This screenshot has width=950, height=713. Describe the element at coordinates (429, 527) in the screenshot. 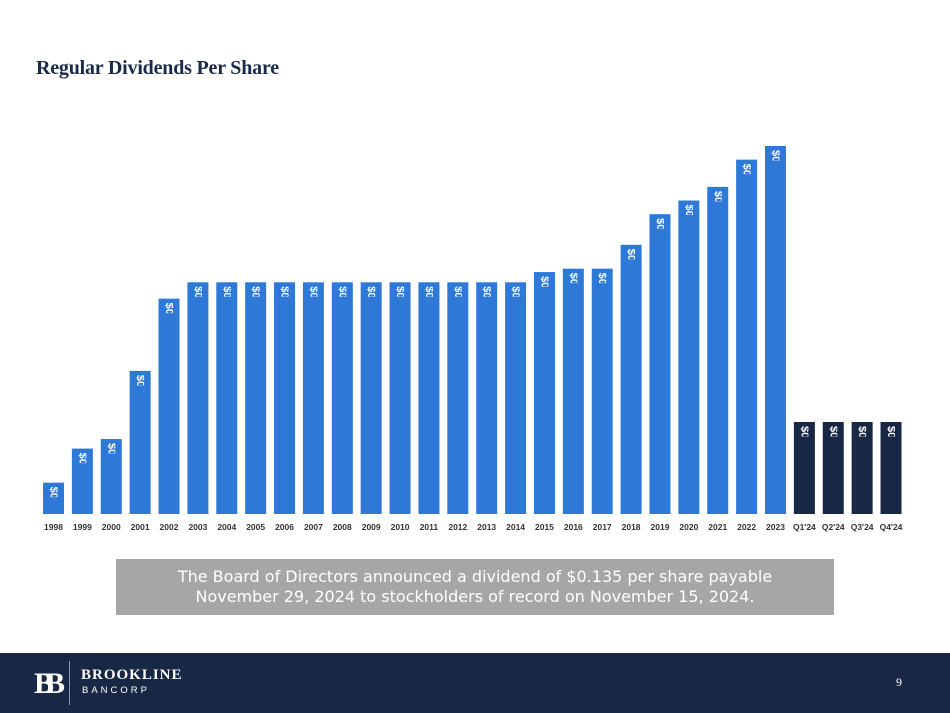

I see `x-tick-label: 2011` at that location.